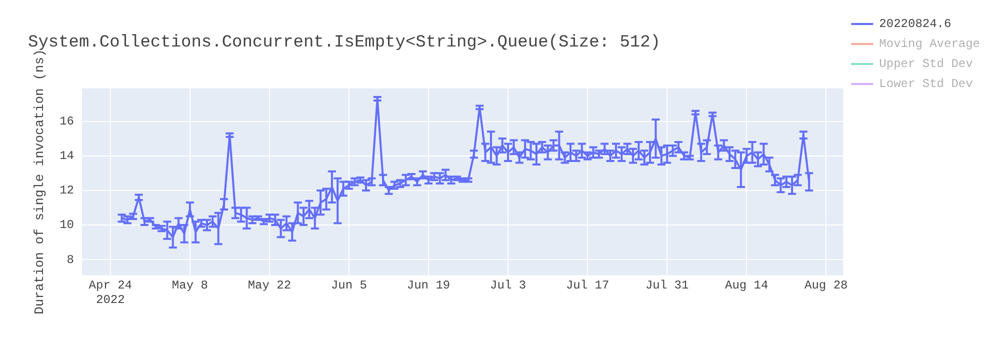  Describe the element at coordinates (70, 259) in the screenshot. I see `y-tick-label: 8` at that location.